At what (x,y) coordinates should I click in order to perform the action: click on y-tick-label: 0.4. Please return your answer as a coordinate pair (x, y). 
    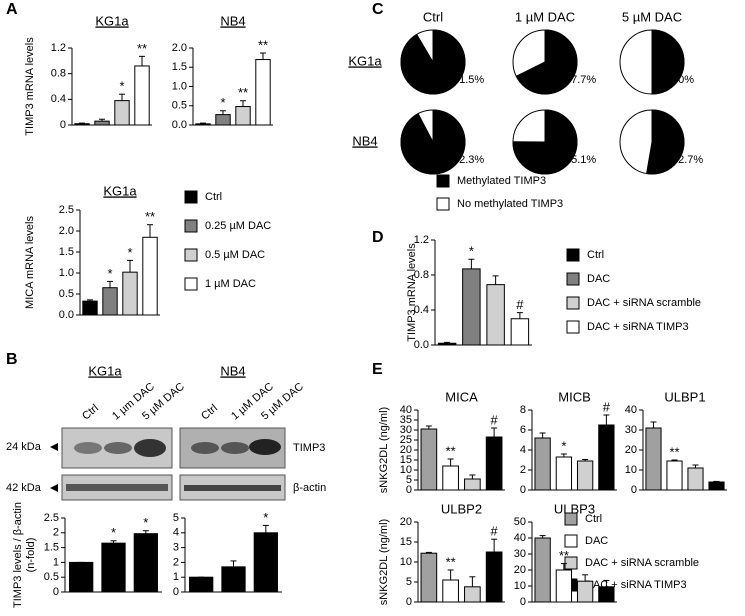
    Looking at the image, I should click on (58, 99).